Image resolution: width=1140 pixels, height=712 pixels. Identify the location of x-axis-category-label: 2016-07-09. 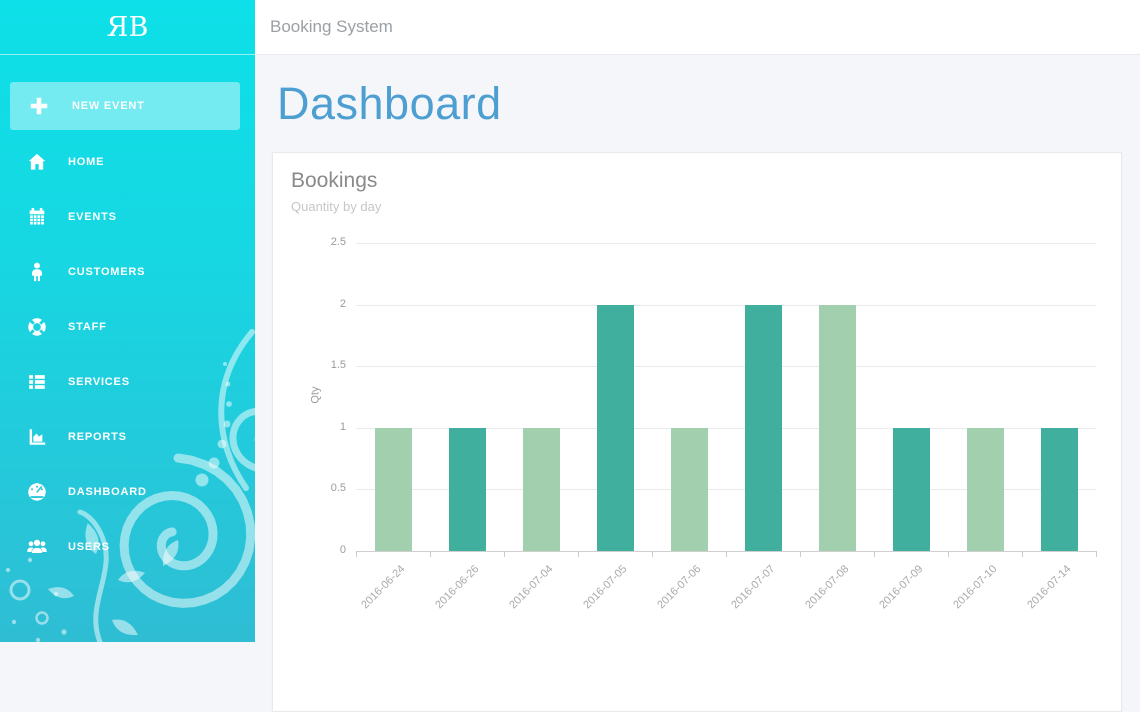
(901, 587).